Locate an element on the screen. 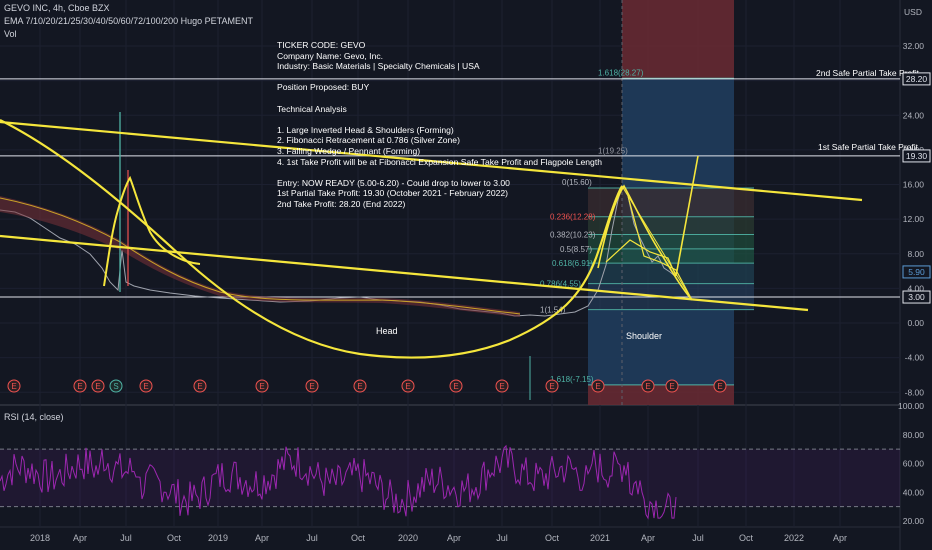 The image size is (932, 550). svg-text: S is located at coordinates (115, 386).